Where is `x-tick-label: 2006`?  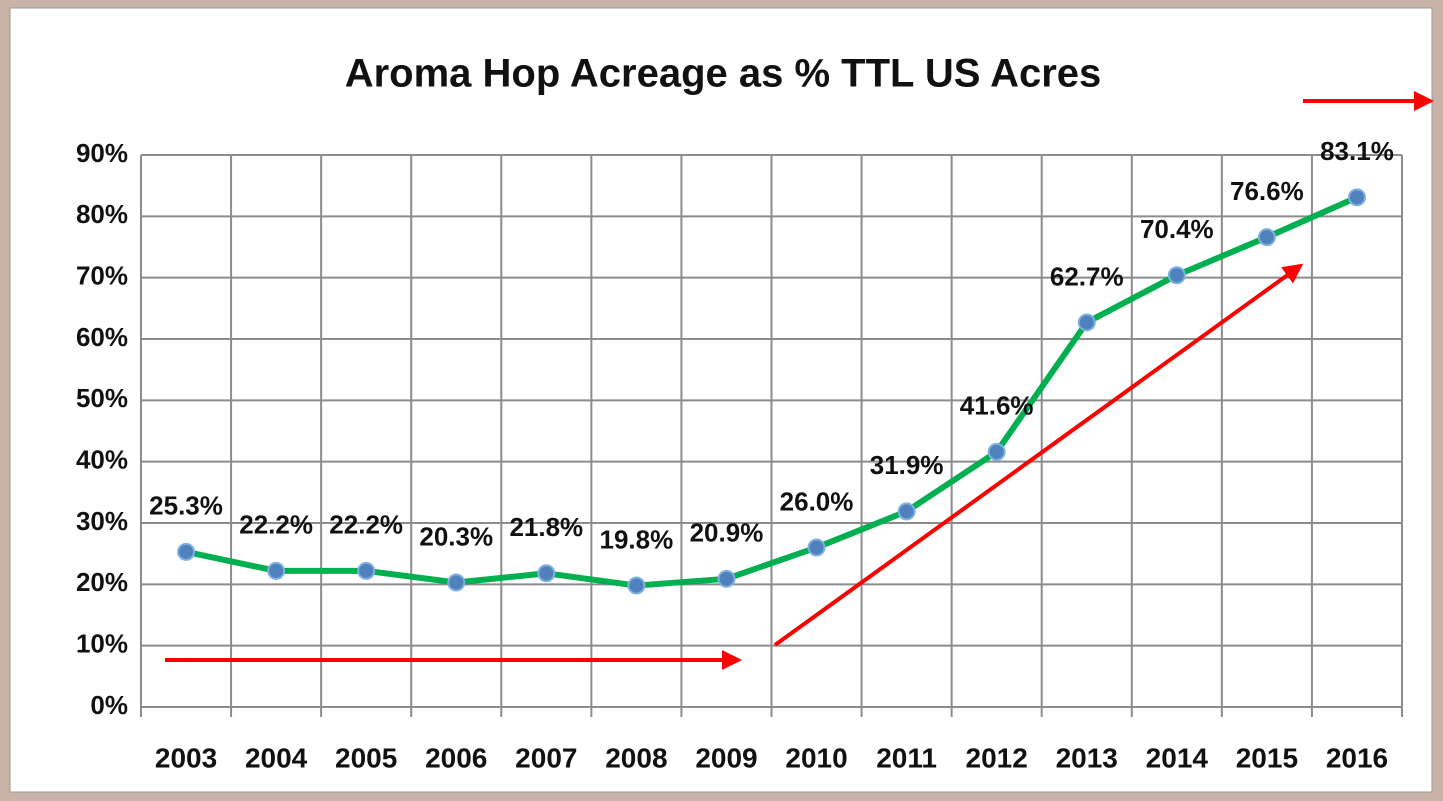
x-tick-label: 2006 is located at coordinates (456, 757).